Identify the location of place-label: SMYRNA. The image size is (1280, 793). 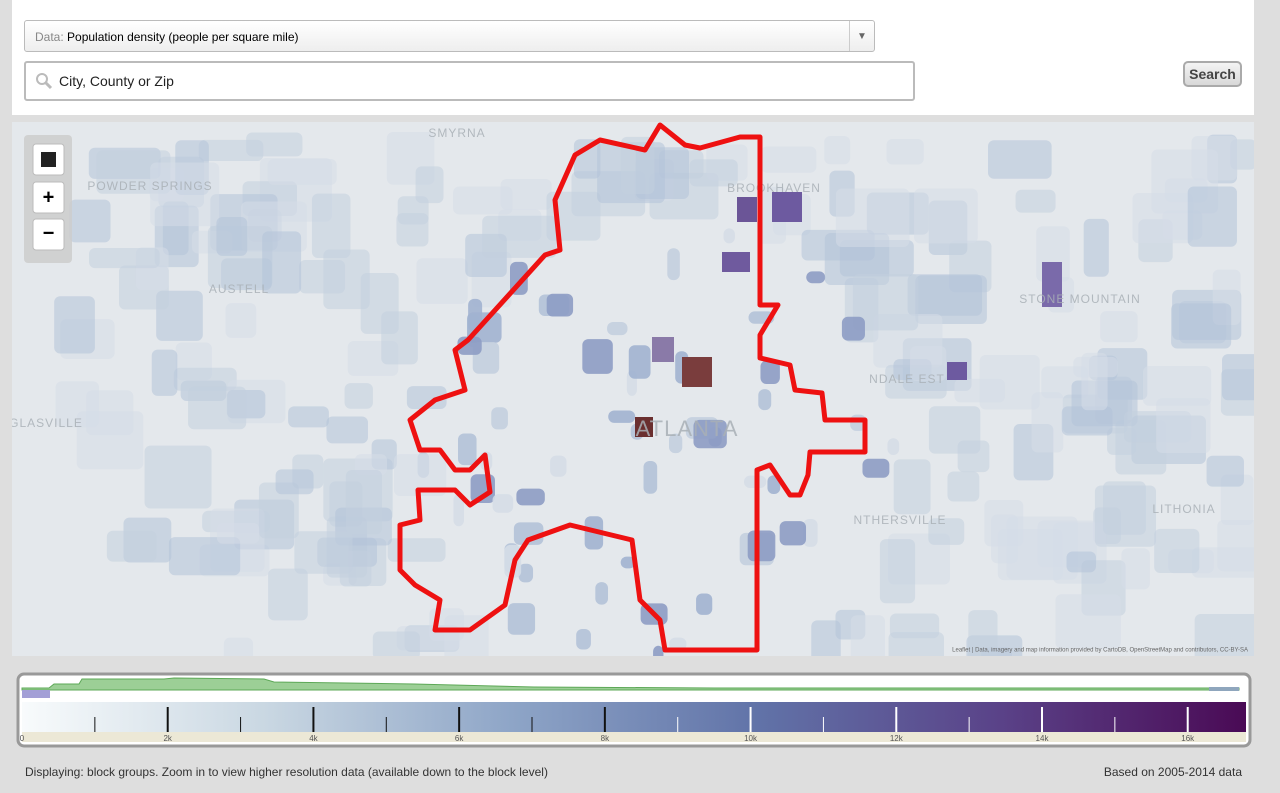
(456, 133).